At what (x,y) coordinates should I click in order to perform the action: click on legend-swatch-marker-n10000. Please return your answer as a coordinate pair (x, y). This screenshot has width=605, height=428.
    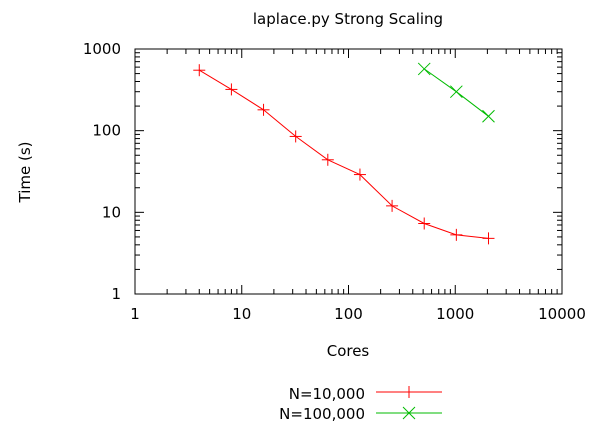
    Looking at the image, I should click on (409, 392).